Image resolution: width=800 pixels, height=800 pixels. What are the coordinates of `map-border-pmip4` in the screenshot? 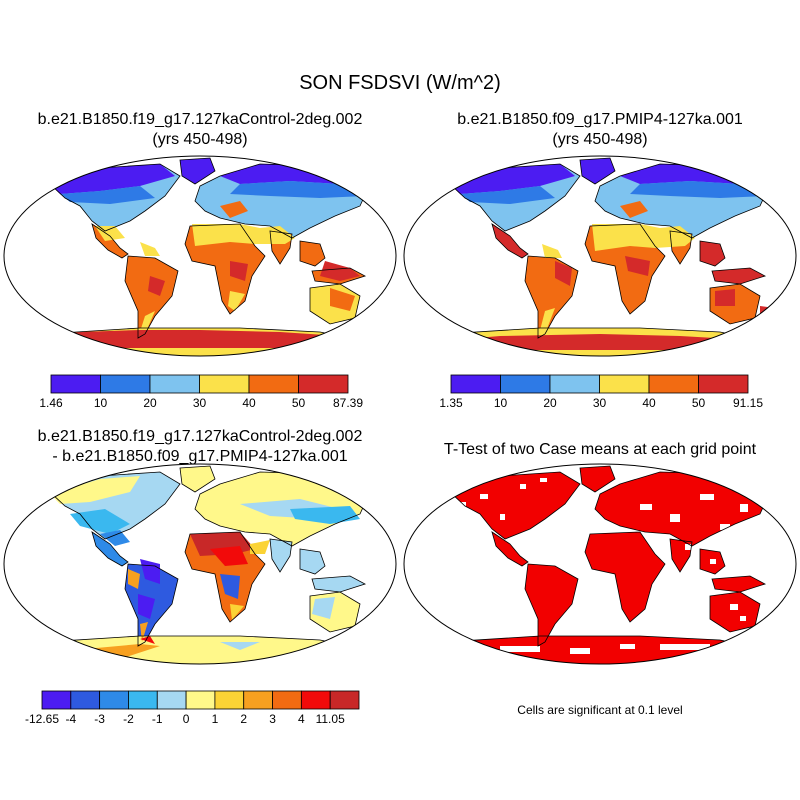 It's located at (600, 256).